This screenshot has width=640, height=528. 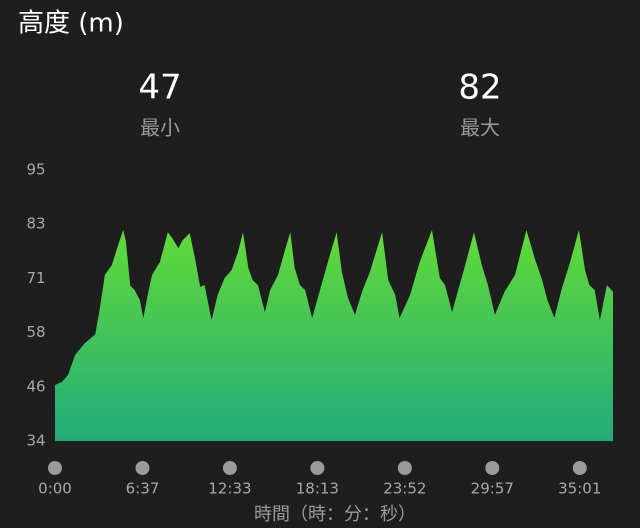 What do you see at coordinates (579, 489) in the screenshot?
I see `x-tick-label: 35:01` at bounding box center [579, 489].